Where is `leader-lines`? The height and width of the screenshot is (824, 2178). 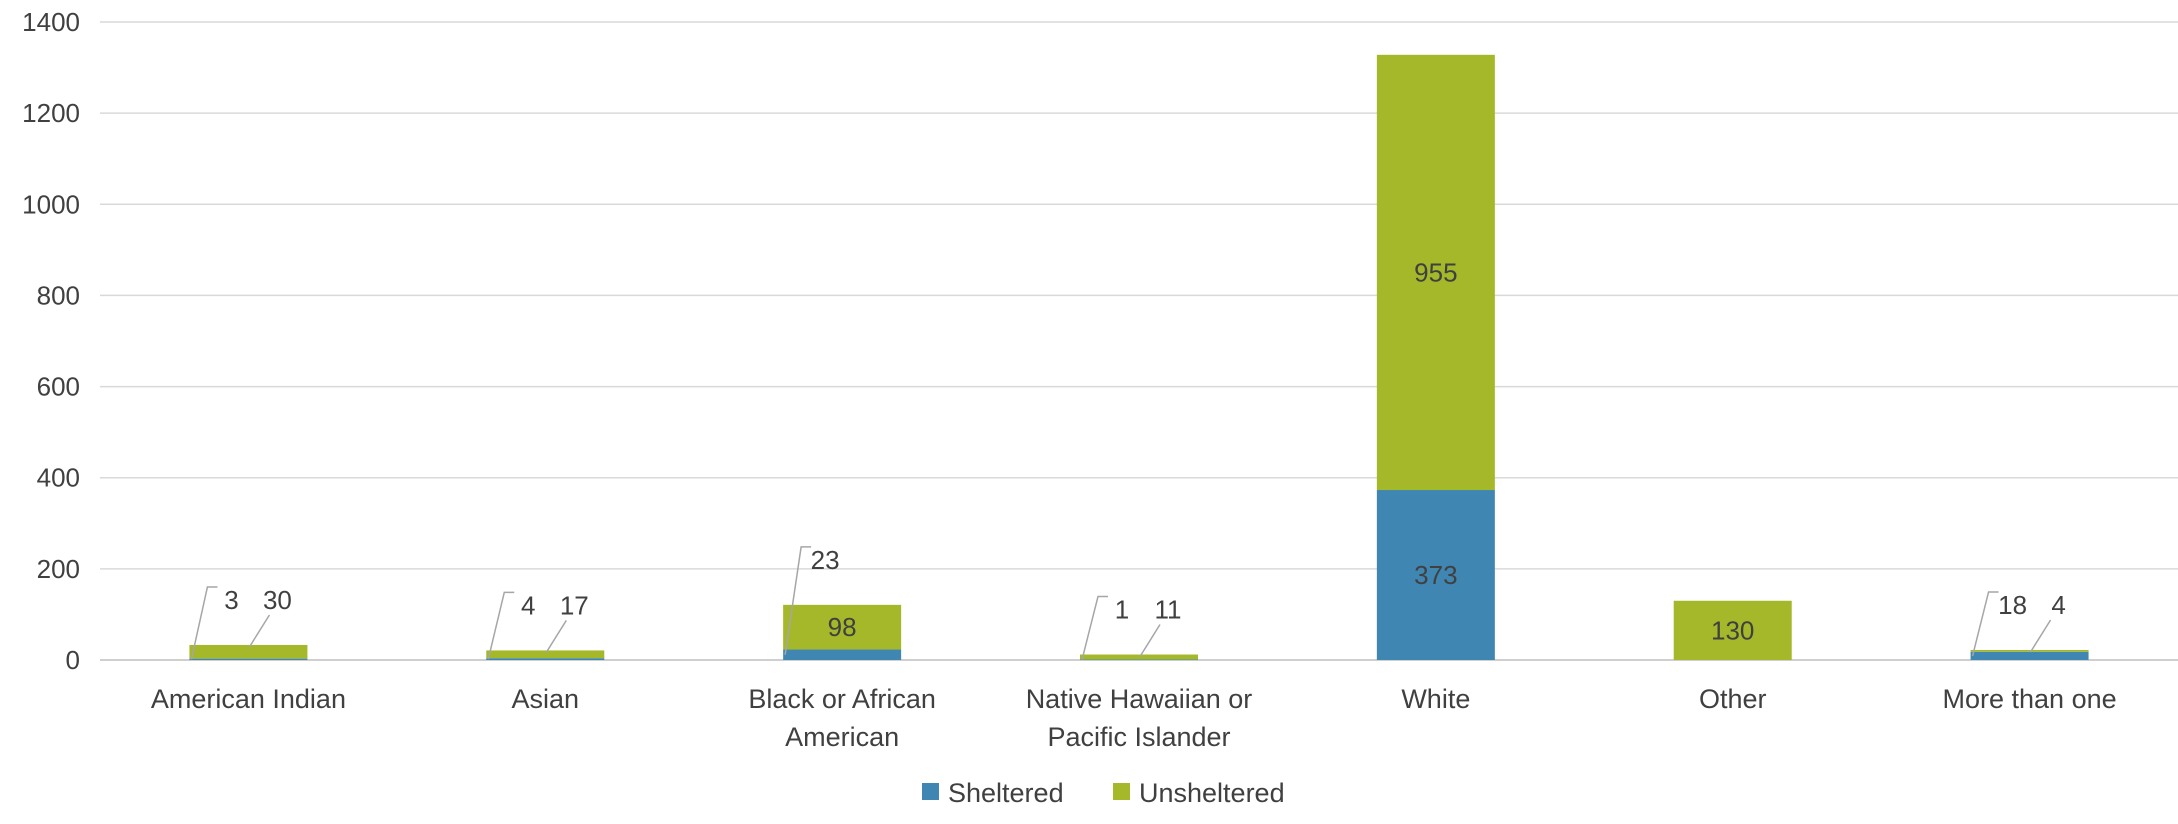 leader-lines is located at coordinates (1121, 603).